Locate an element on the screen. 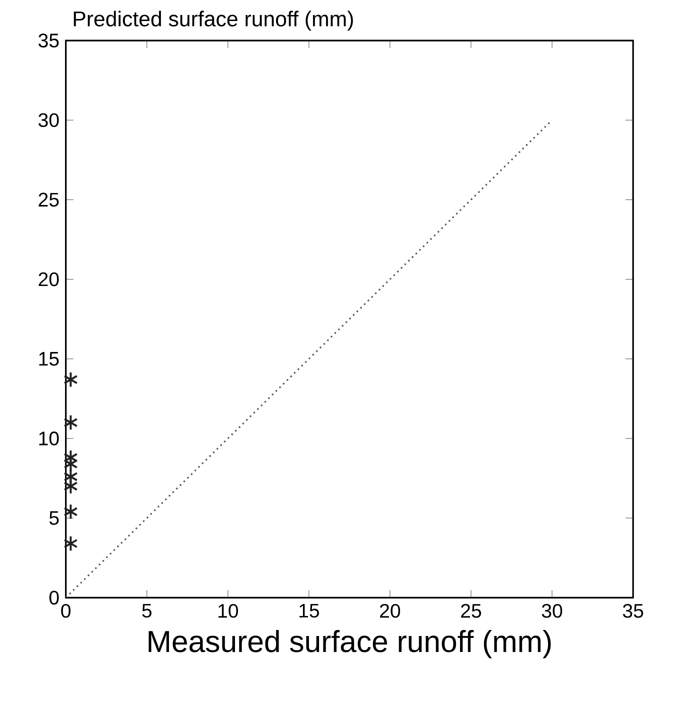  x-tick-label: 30 is located at coordinates (552, 611).